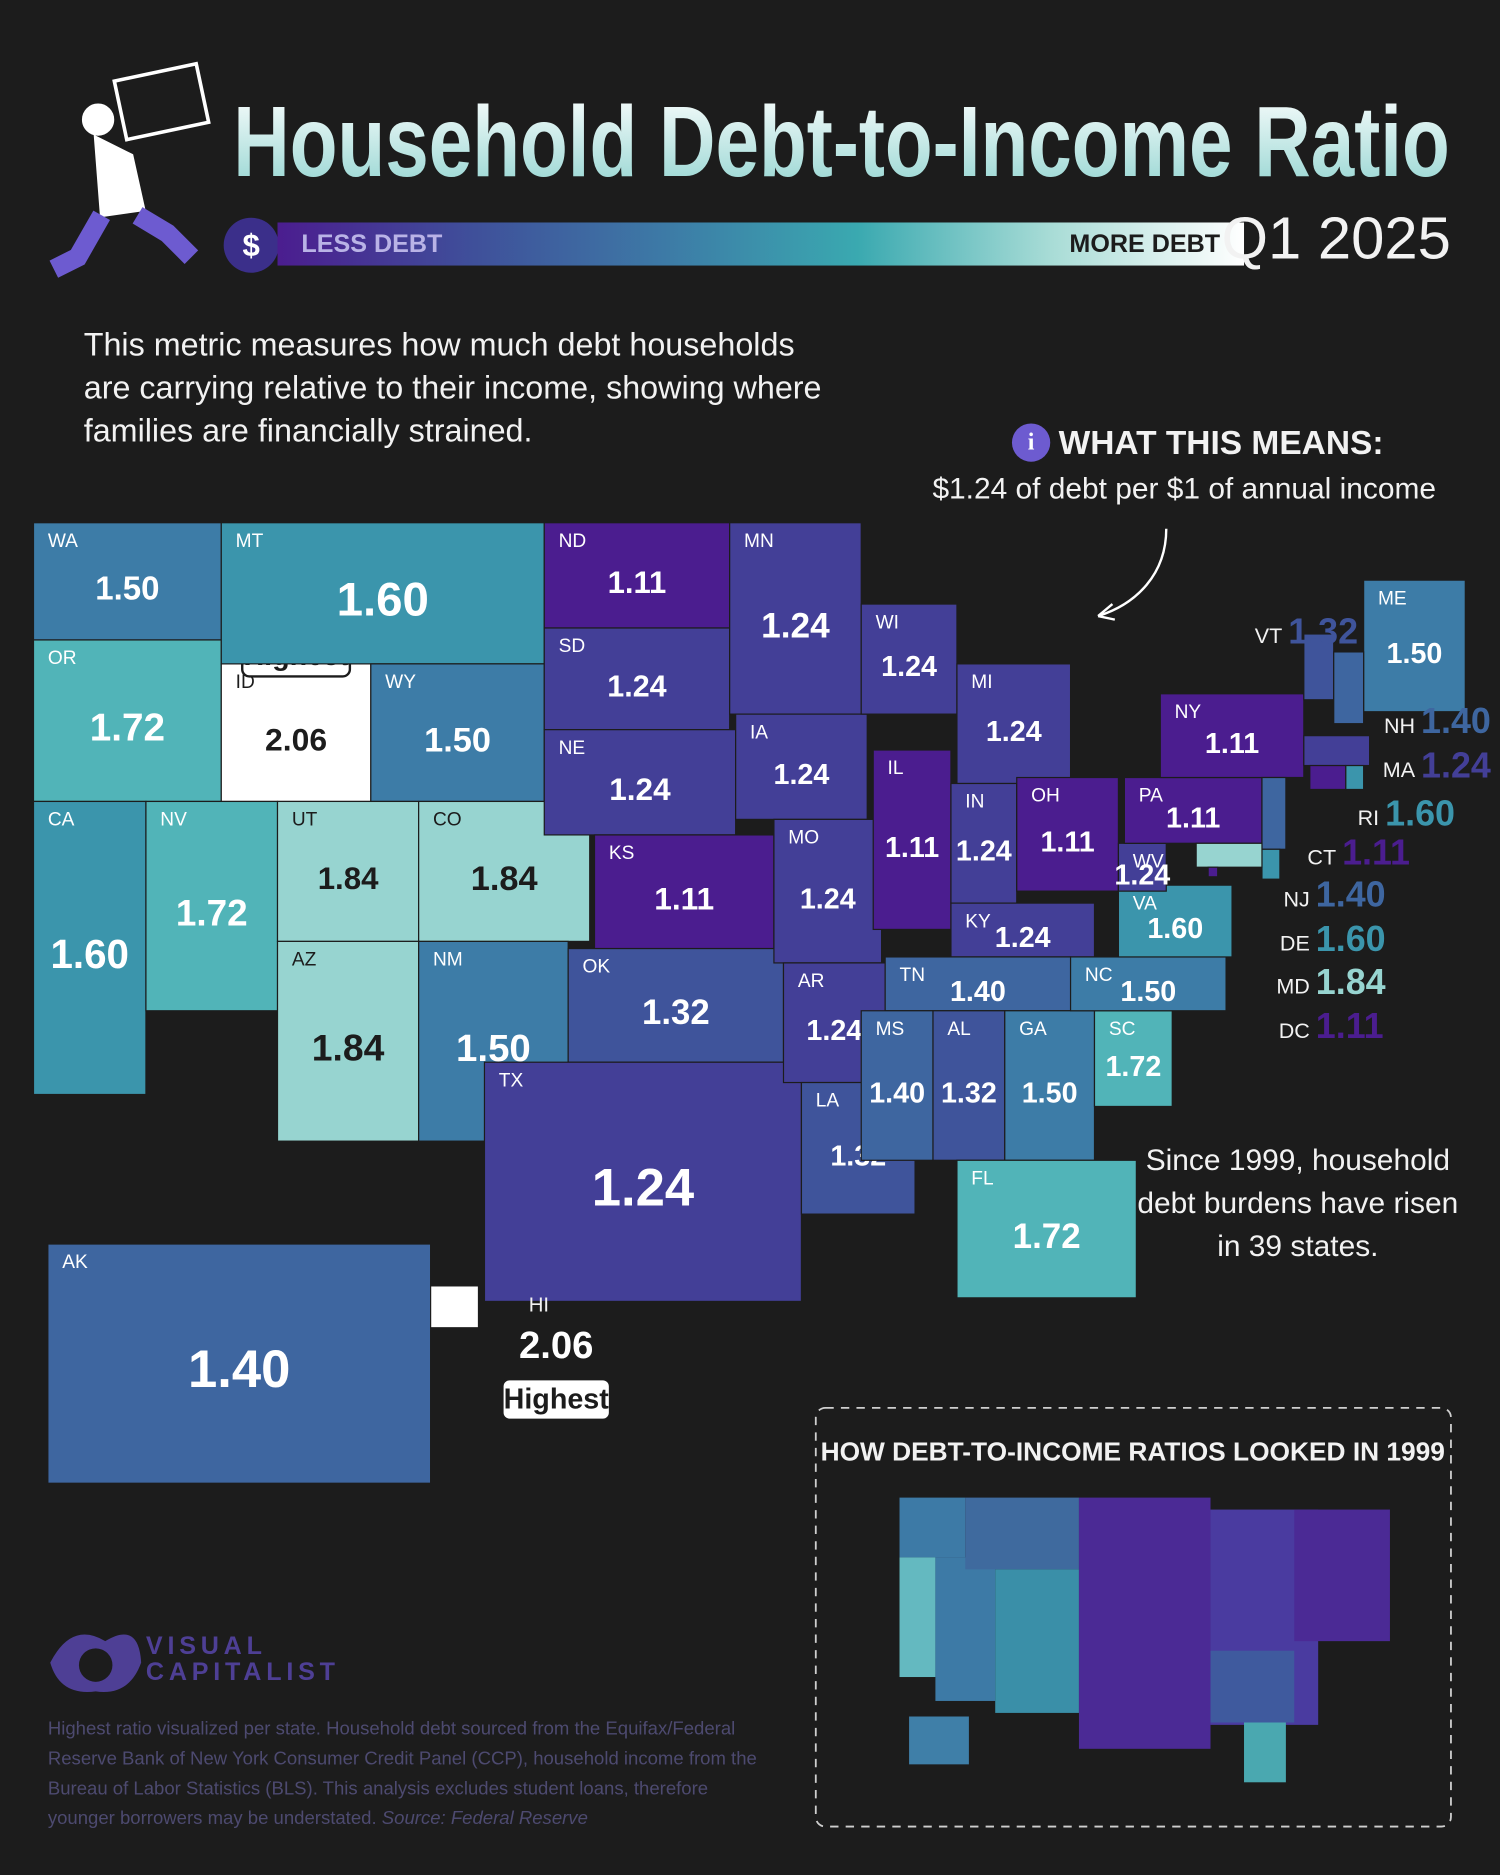  I want to click on state-abbr: NJ, so click(1297, 899).